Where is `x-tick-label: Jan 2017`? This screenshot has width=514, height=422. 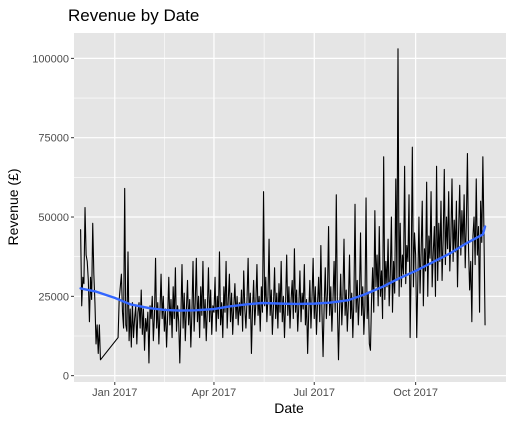 x-tick-label: Jan 2017 is located at coordinates (114, 393).